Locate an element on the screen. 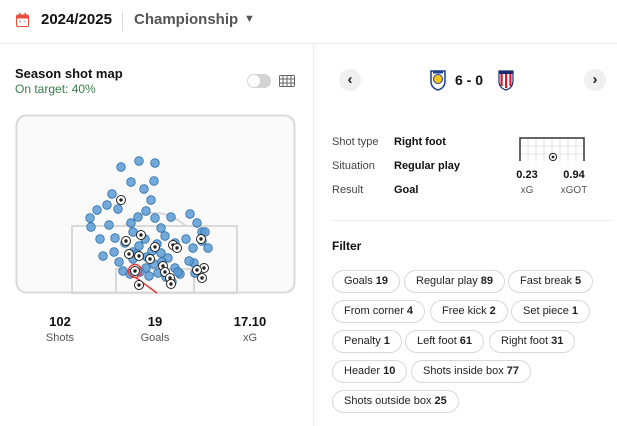 The image size is (617, 426). chip-count: 10 is located at coordinates (389, 371).